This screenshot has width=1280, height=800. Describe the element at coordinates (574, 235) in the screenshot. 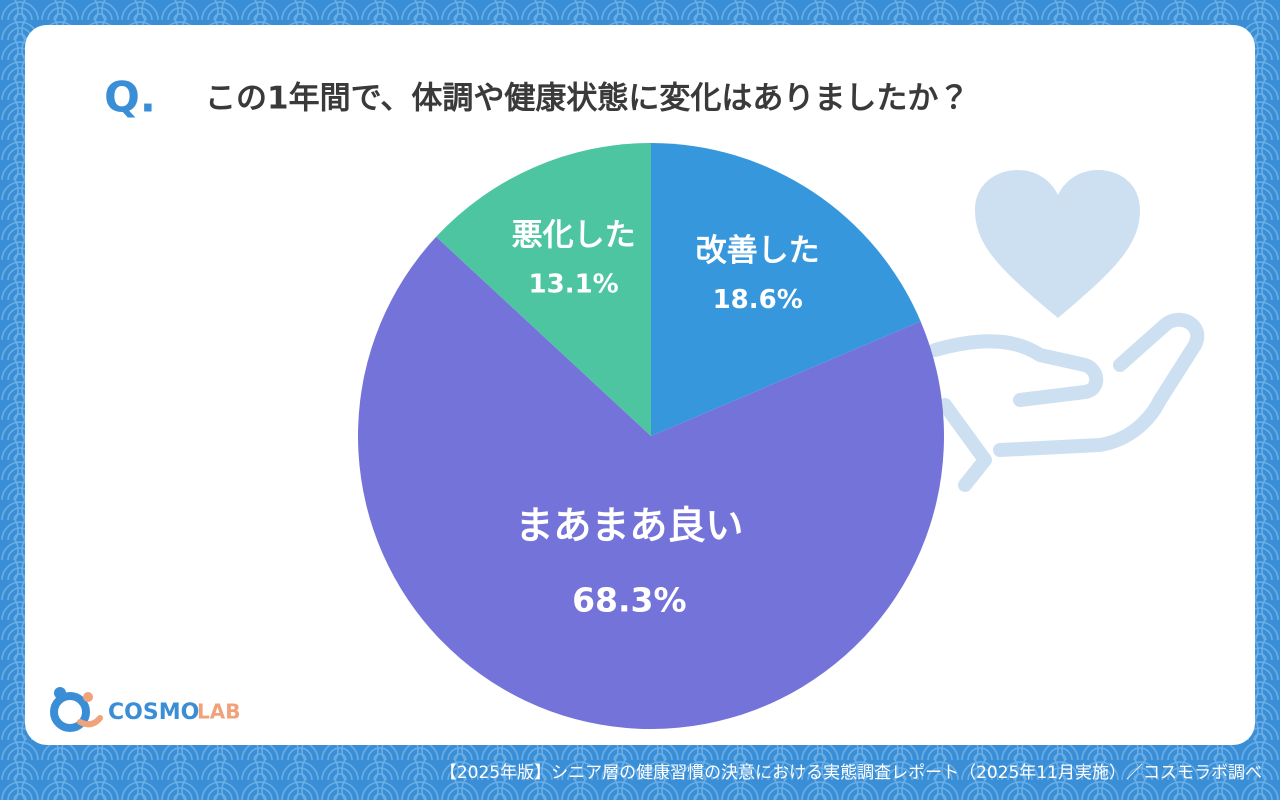

I see `slice-label: 悪化した` at that location.